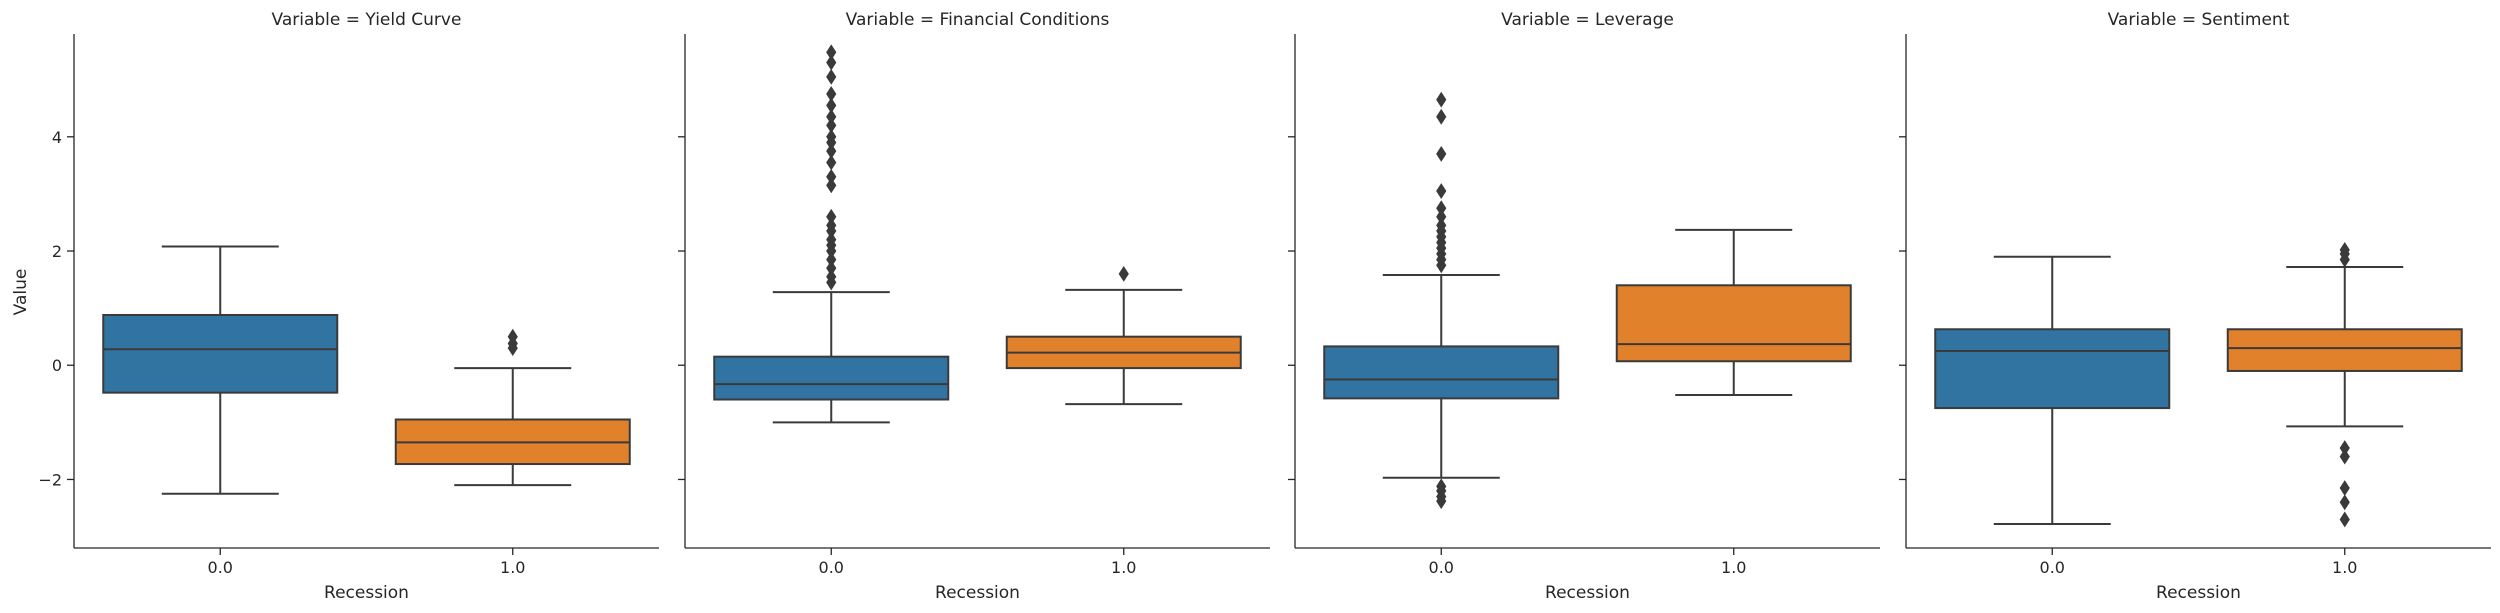 This screenshot has width=2500, height=613. I want to click on y-tick-label: 0, so click(57, 365).